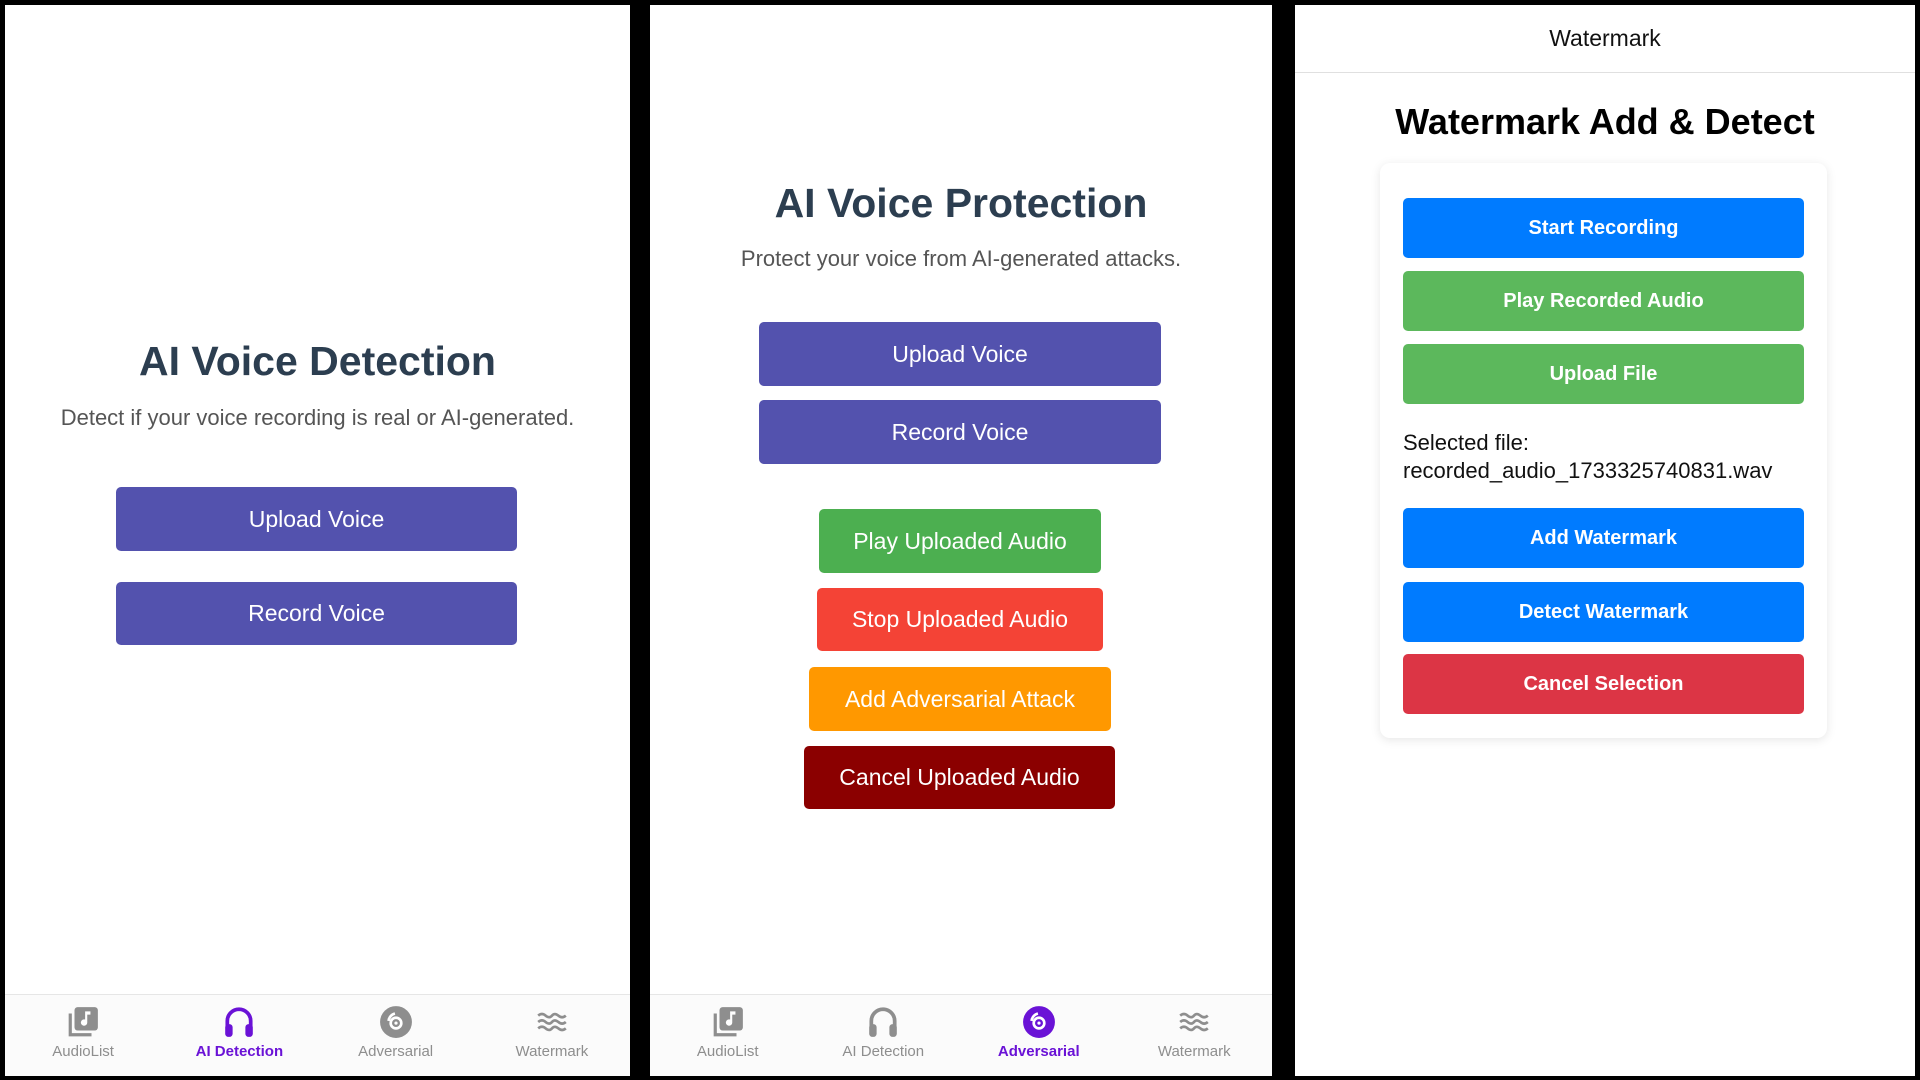  What do you see at coordinates (317, 361) in the screenshot?
I see `page-title: AI Voice Detection` at bounding box center [317, 361].